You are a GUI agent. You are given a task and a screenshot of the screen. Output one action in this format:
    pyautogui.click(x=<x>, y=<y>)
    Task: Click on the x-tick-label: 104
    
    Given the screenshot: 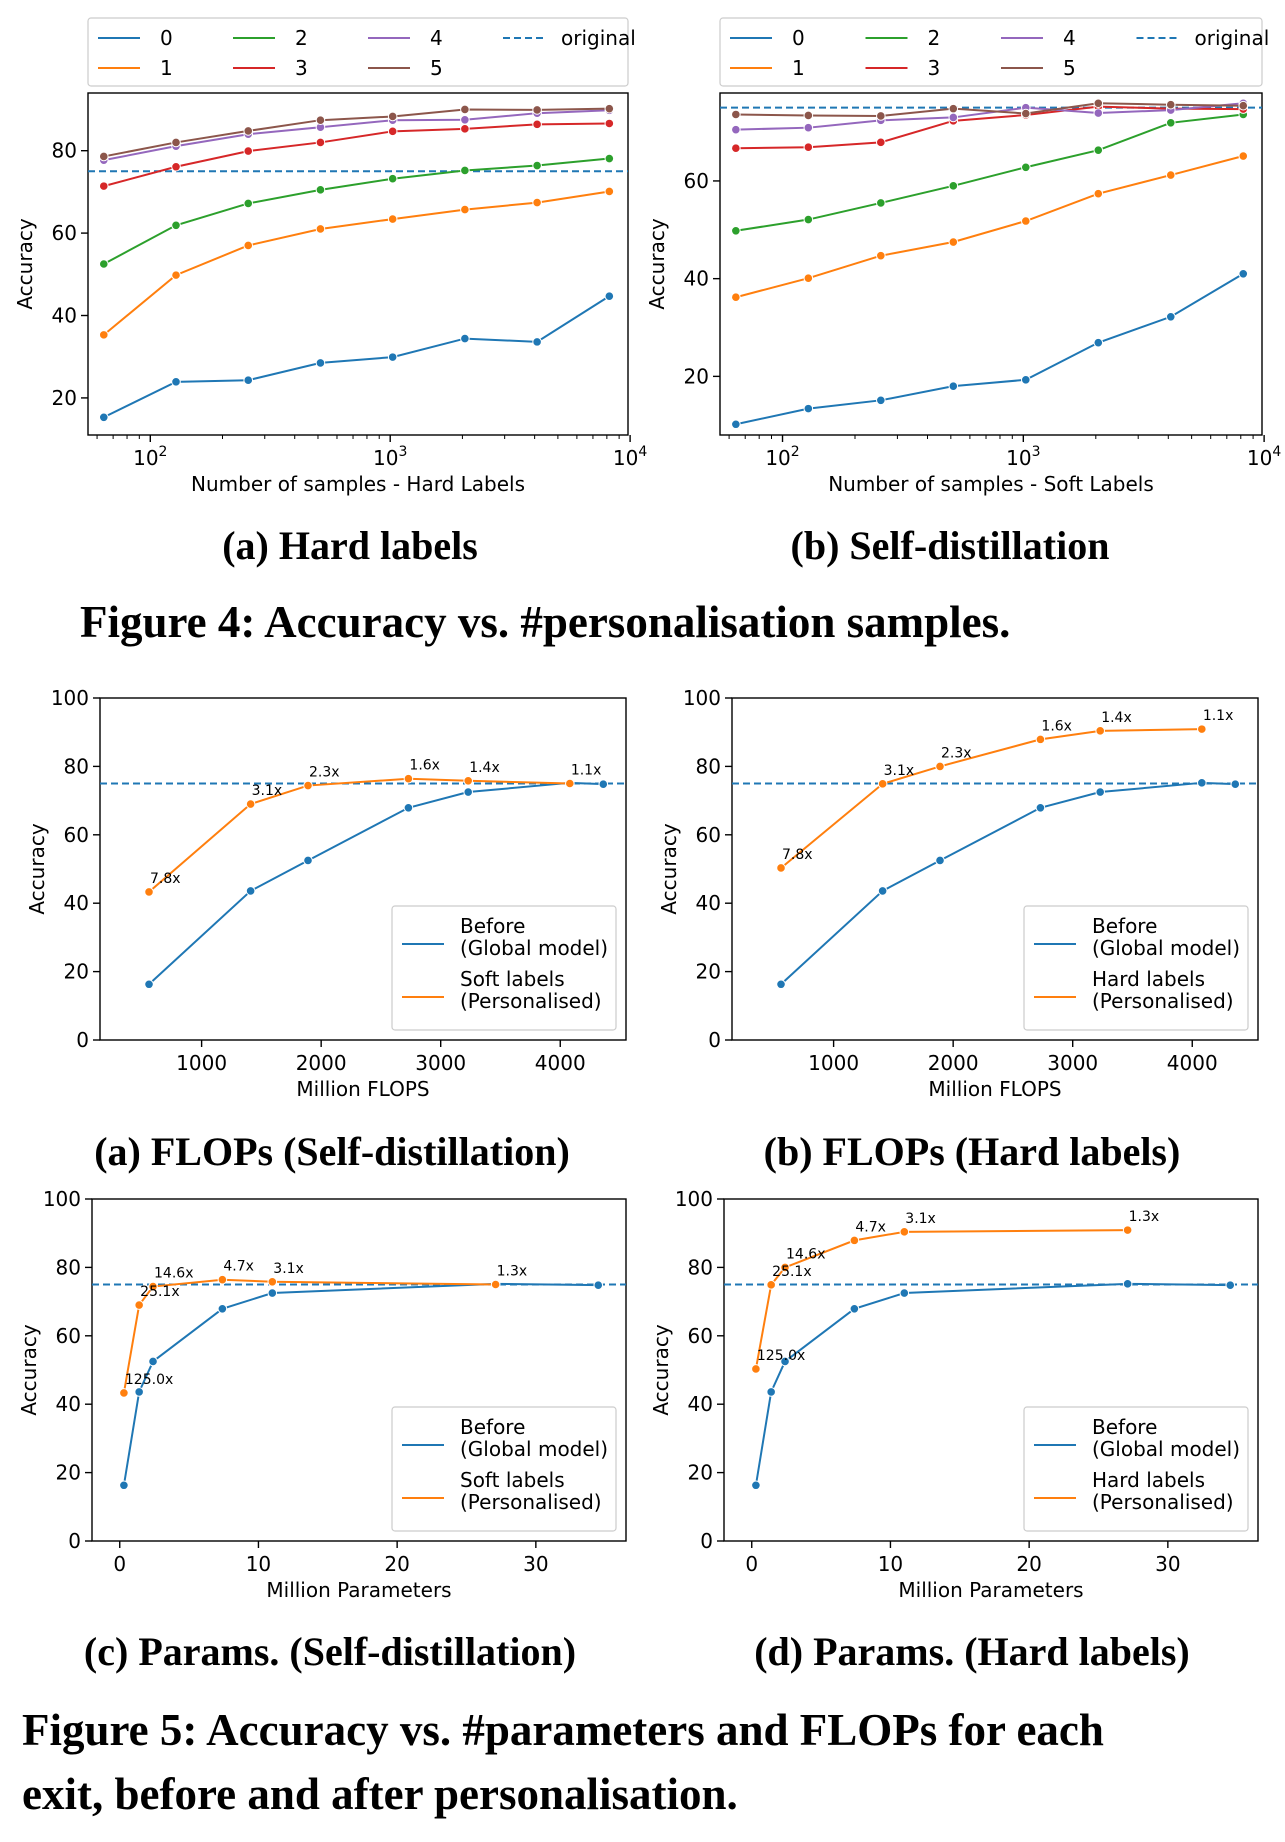 What is the action you would take?
    pyautogui.click(x=1264, y=457)
    